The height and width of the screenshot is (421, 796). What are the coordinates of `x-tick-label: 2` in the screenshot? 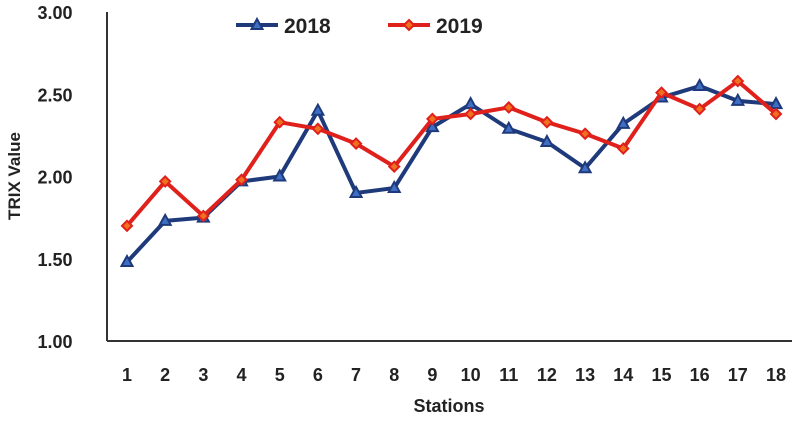 It's located at (165, 375).